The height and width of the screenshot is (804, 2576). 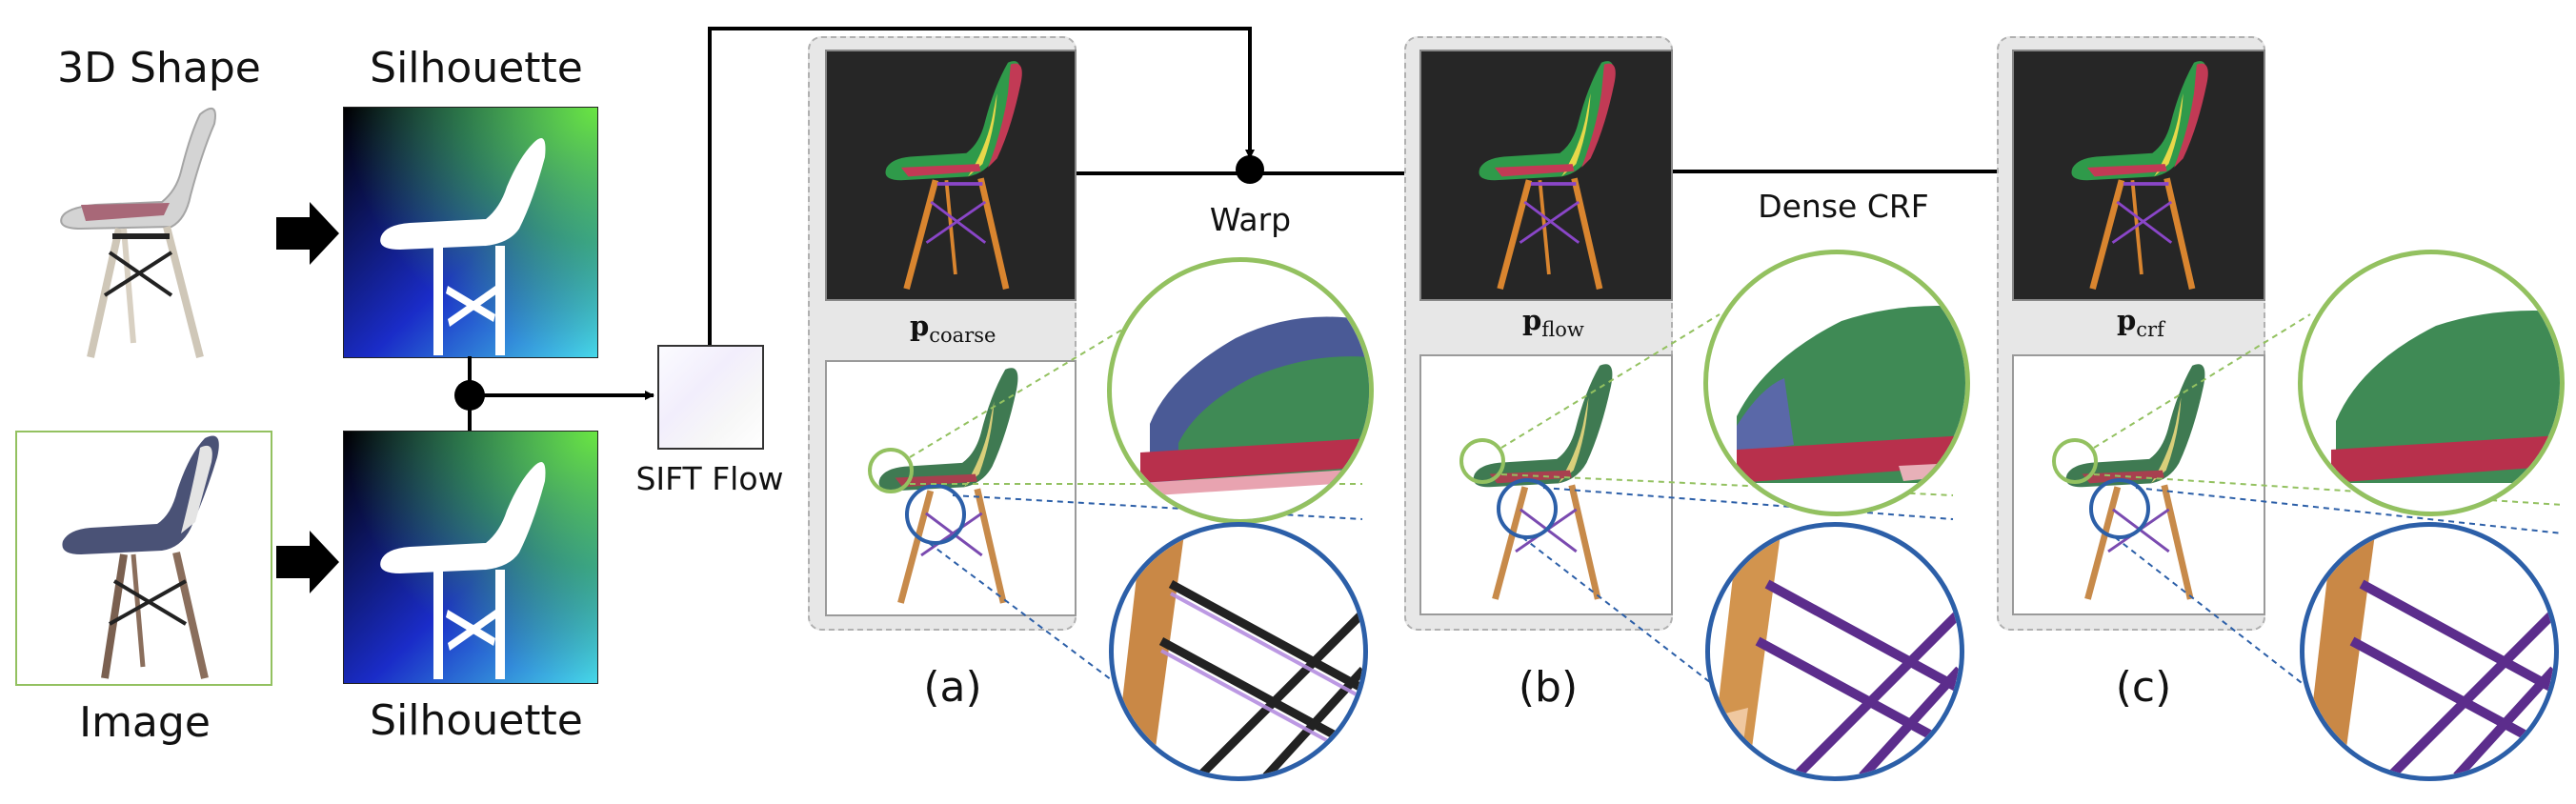 I want to click on panel-b-p-label: pflow, so click(x=1553, y=322).